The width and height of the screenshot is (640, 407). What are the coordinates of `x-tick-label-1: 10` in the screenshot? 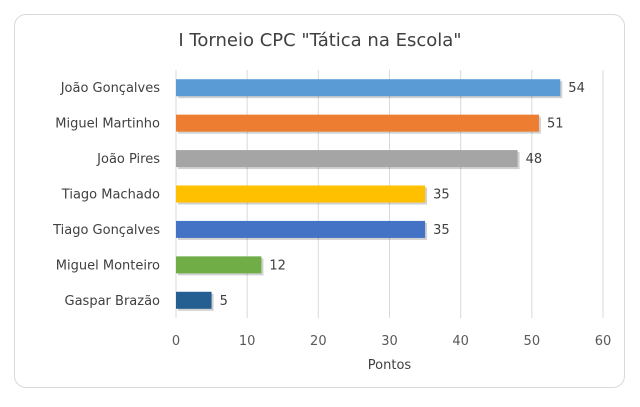 It's located at (247, 341).